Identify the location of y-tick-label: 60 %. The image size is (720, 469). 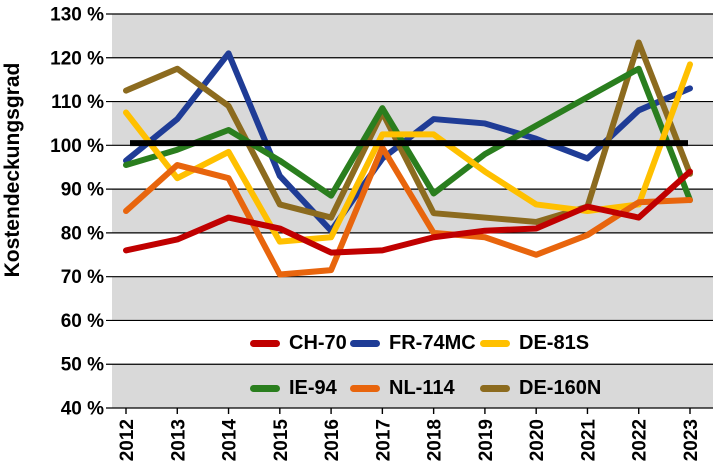
(82, 321).